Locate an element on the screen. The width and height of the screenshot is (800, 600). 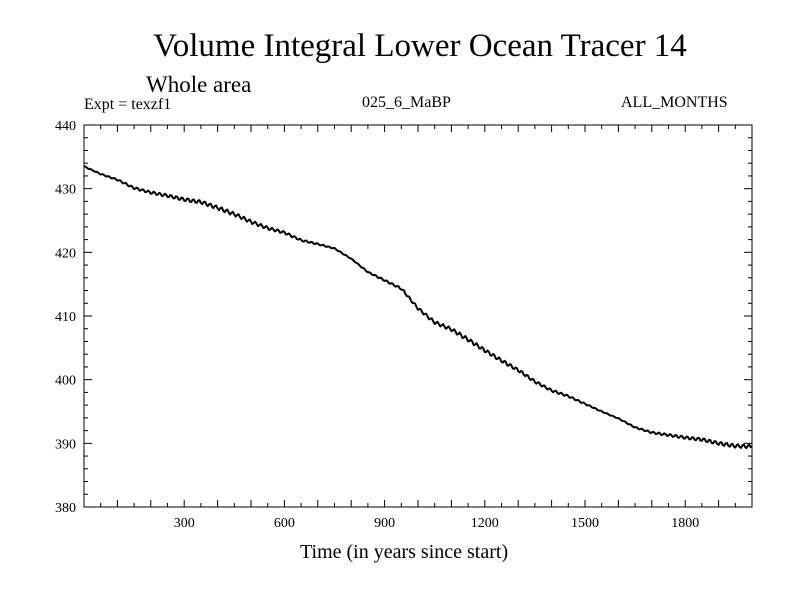
y-tick-label: 430 is located at coordinates (65, 190).